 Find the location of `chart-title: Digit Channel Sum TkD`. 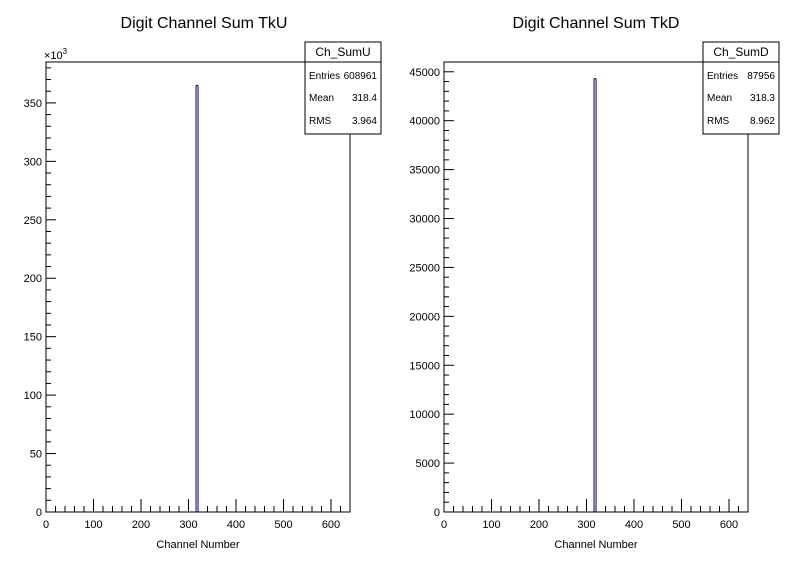

chart-title: Digit Channel Sum TkD is located at coordinates (596, 23).